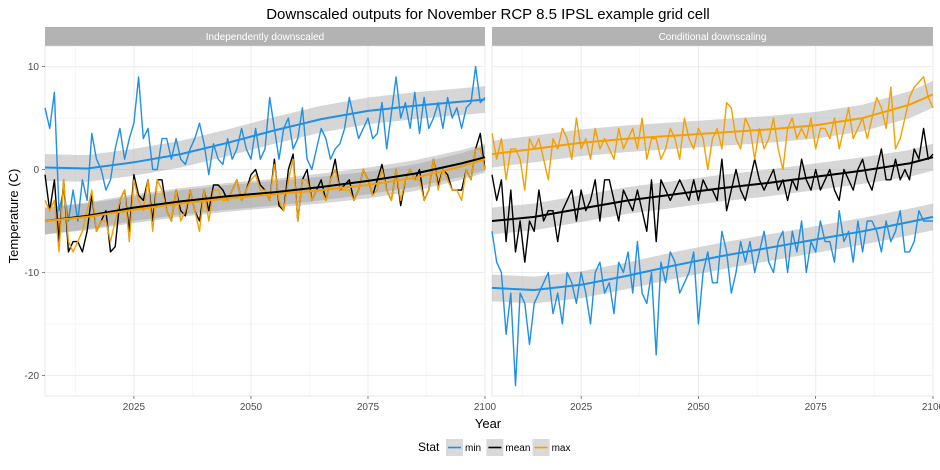 Image resolution: width=940 pixels, height=470 pixels. I want to click on facet-strip-label: Independently downscaled, so click(265, 37).